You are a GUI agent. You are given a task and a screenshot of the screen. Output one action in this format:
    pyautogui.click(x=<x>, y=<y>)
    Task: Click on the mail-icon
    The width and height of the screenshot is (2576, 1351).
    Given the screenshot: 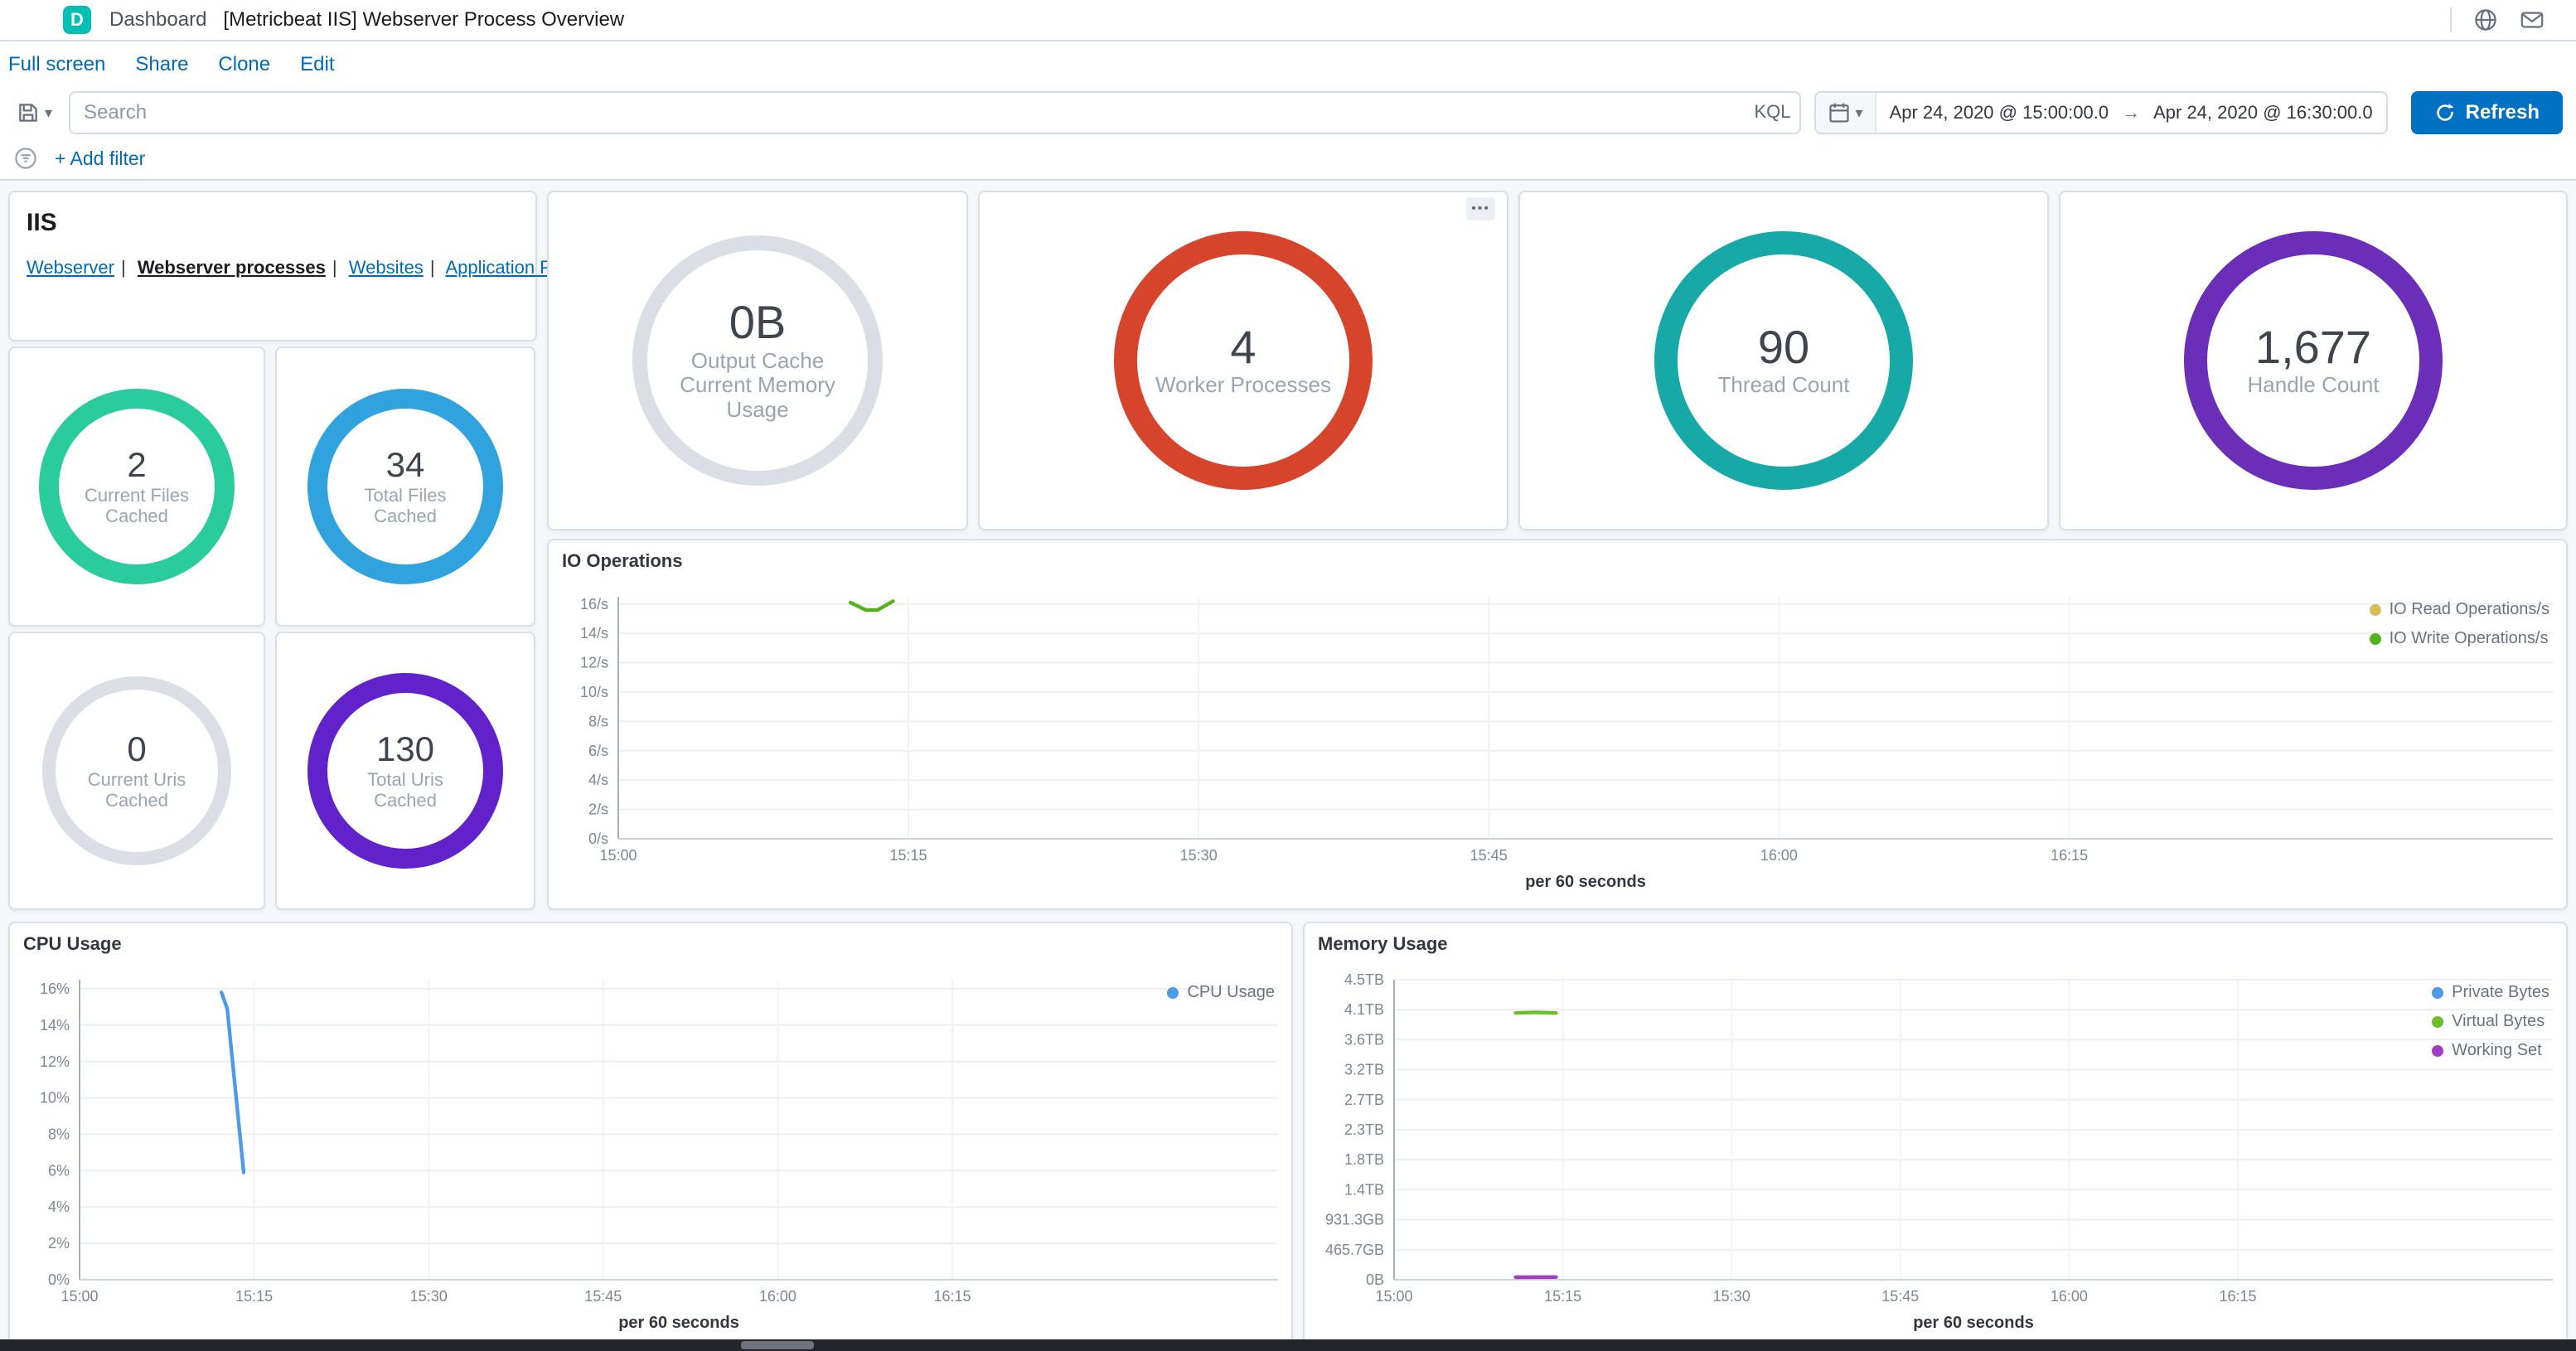 What is the action you would take?
    pyautogui.click(x=2532, y=20)
    